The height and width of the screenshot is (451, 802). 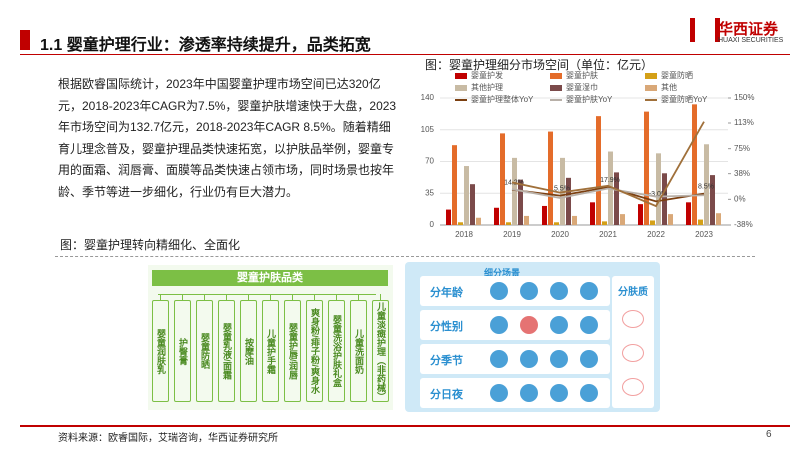 I want to click on scene-label: 分日夜, so click(x=446, y=395).